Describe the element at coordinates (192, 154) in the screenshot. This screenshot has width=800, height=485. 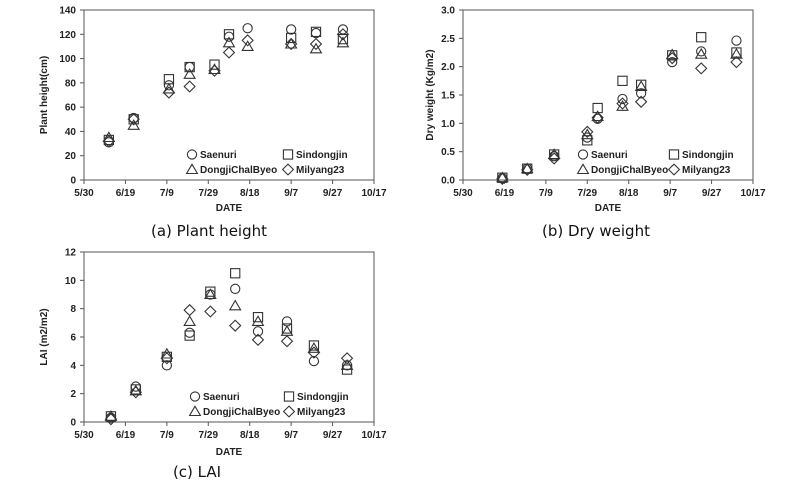
I see `legend-marker-saenuri` at that location.